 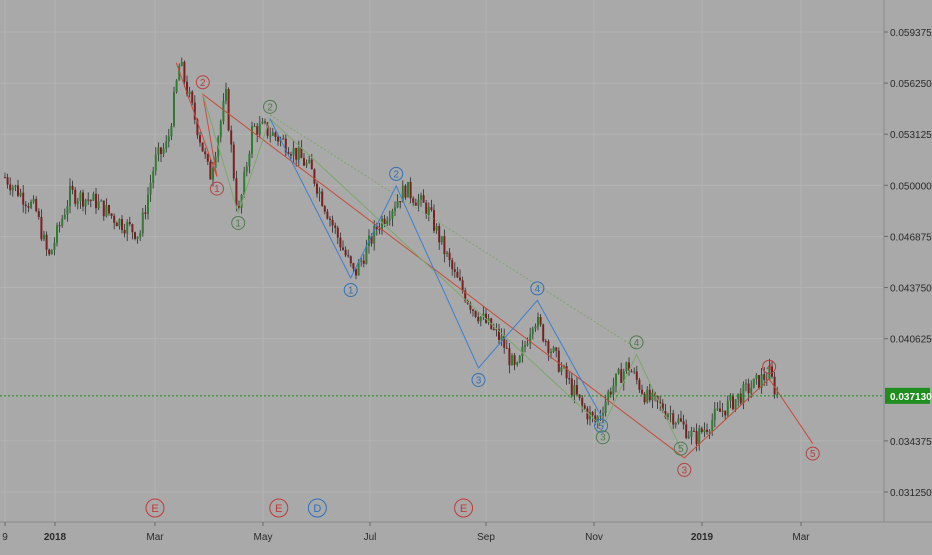 What do you see at coordinates (911, 84) in the screenshot?
I see `price-tick-label: 0.056250` at bounding box center [911, 84].